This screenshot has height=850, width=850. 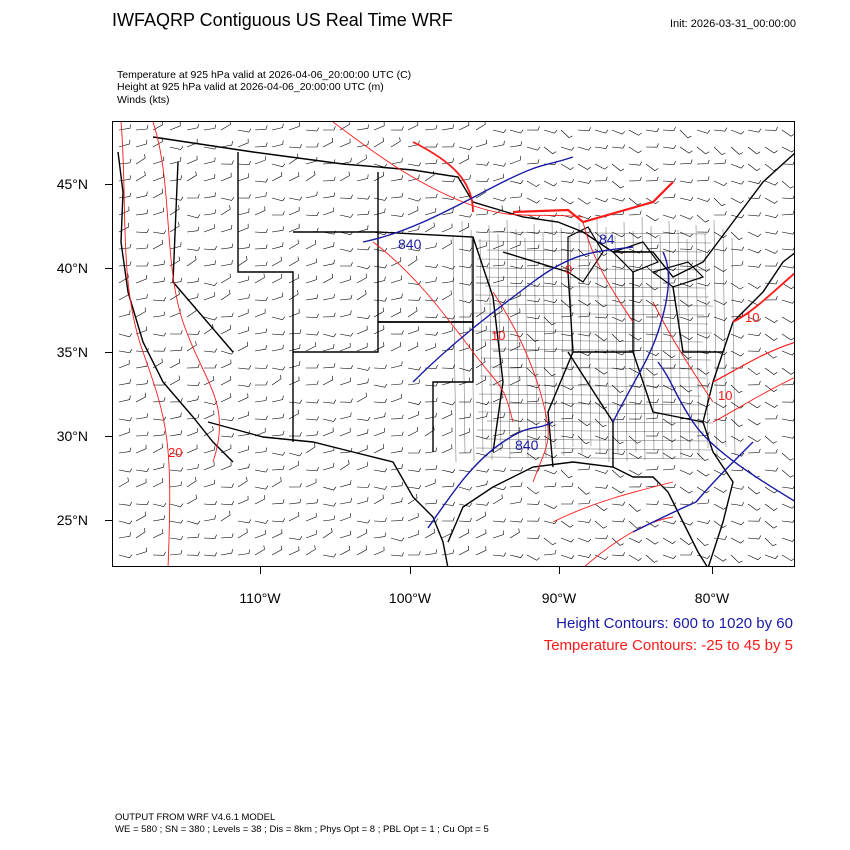 What do you see at coordinates (752, 317) in the screenshot?
I see `temperature-contour-label: 10` at bounding box center [752, 317].